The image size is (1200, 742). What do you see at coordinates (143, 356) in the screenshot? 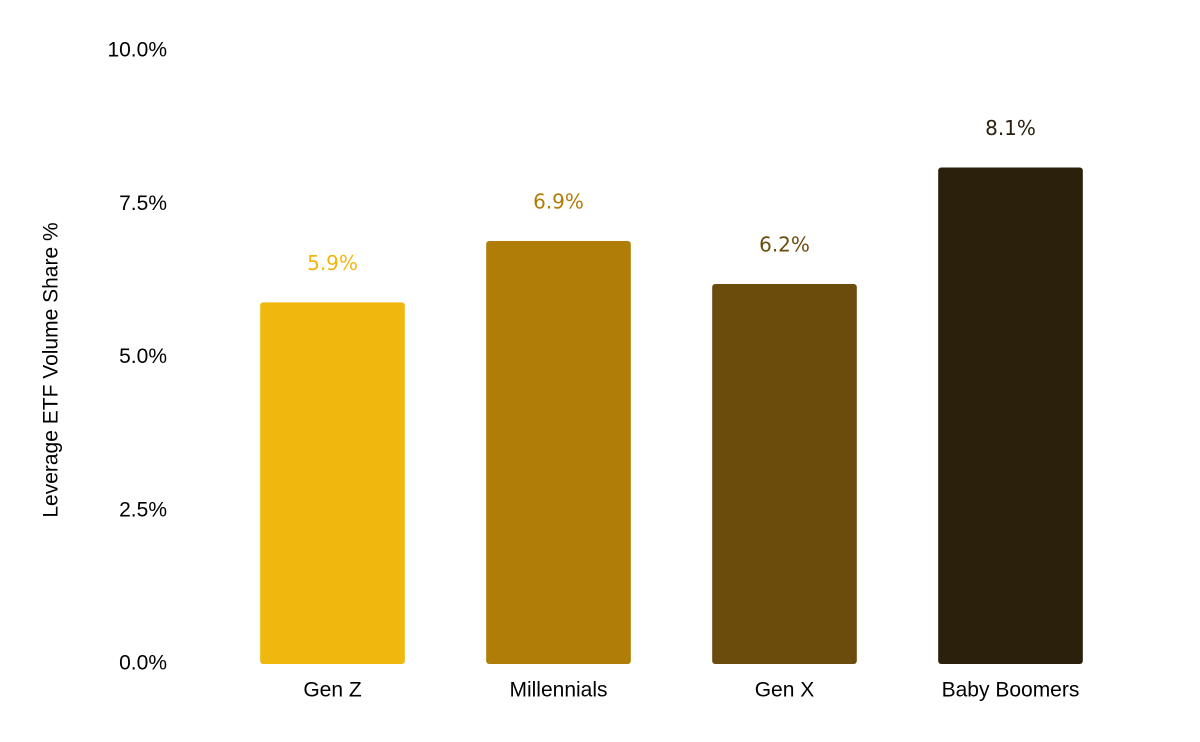
I see `y-tick-label: 5.0%` at bounding box center [143, 356].